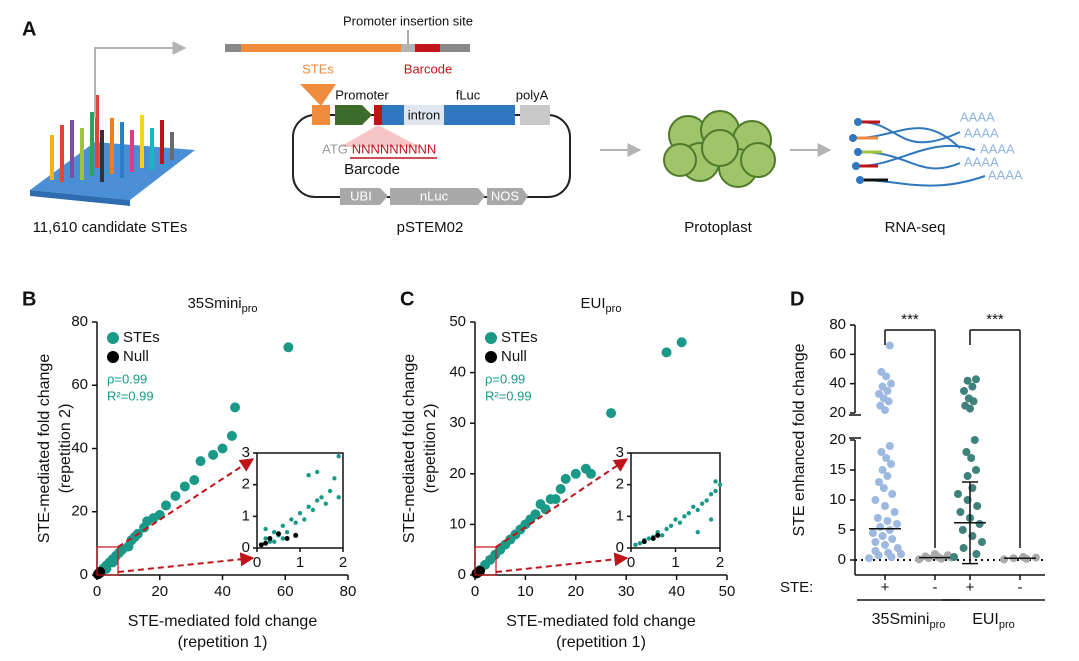 This screenshot has width=1079, height=661. I want to click on annotation: ρ=0.99, so click(127, 378).